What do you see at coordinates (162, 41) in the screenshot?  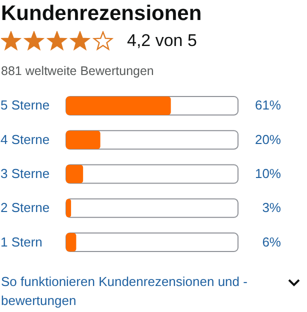 I see `text: 4,2 von 5` at bounding box center [162, 41].